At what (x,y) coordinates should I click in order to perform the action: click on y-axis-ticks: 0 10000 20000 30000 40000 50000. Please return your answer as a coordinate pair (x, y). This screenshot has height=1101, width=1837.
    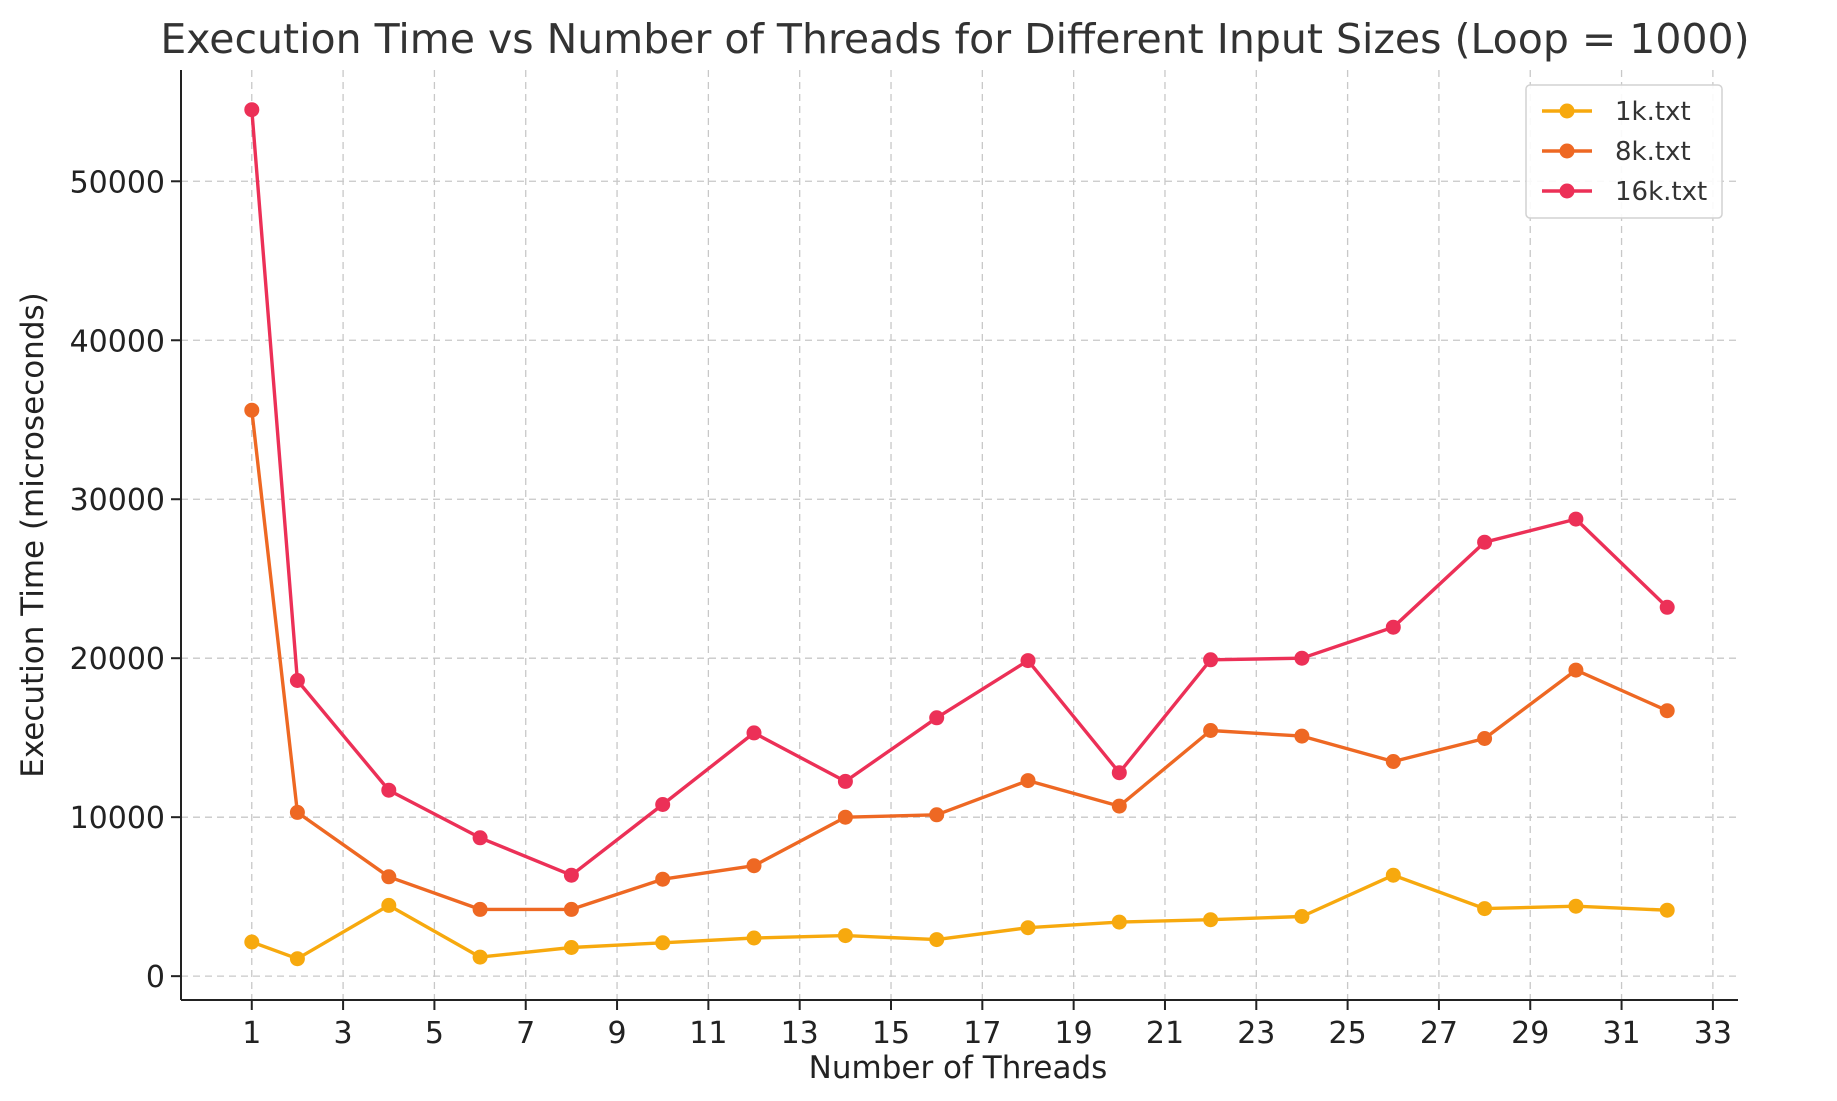
    Looking at the image, I should click on (125, 580).